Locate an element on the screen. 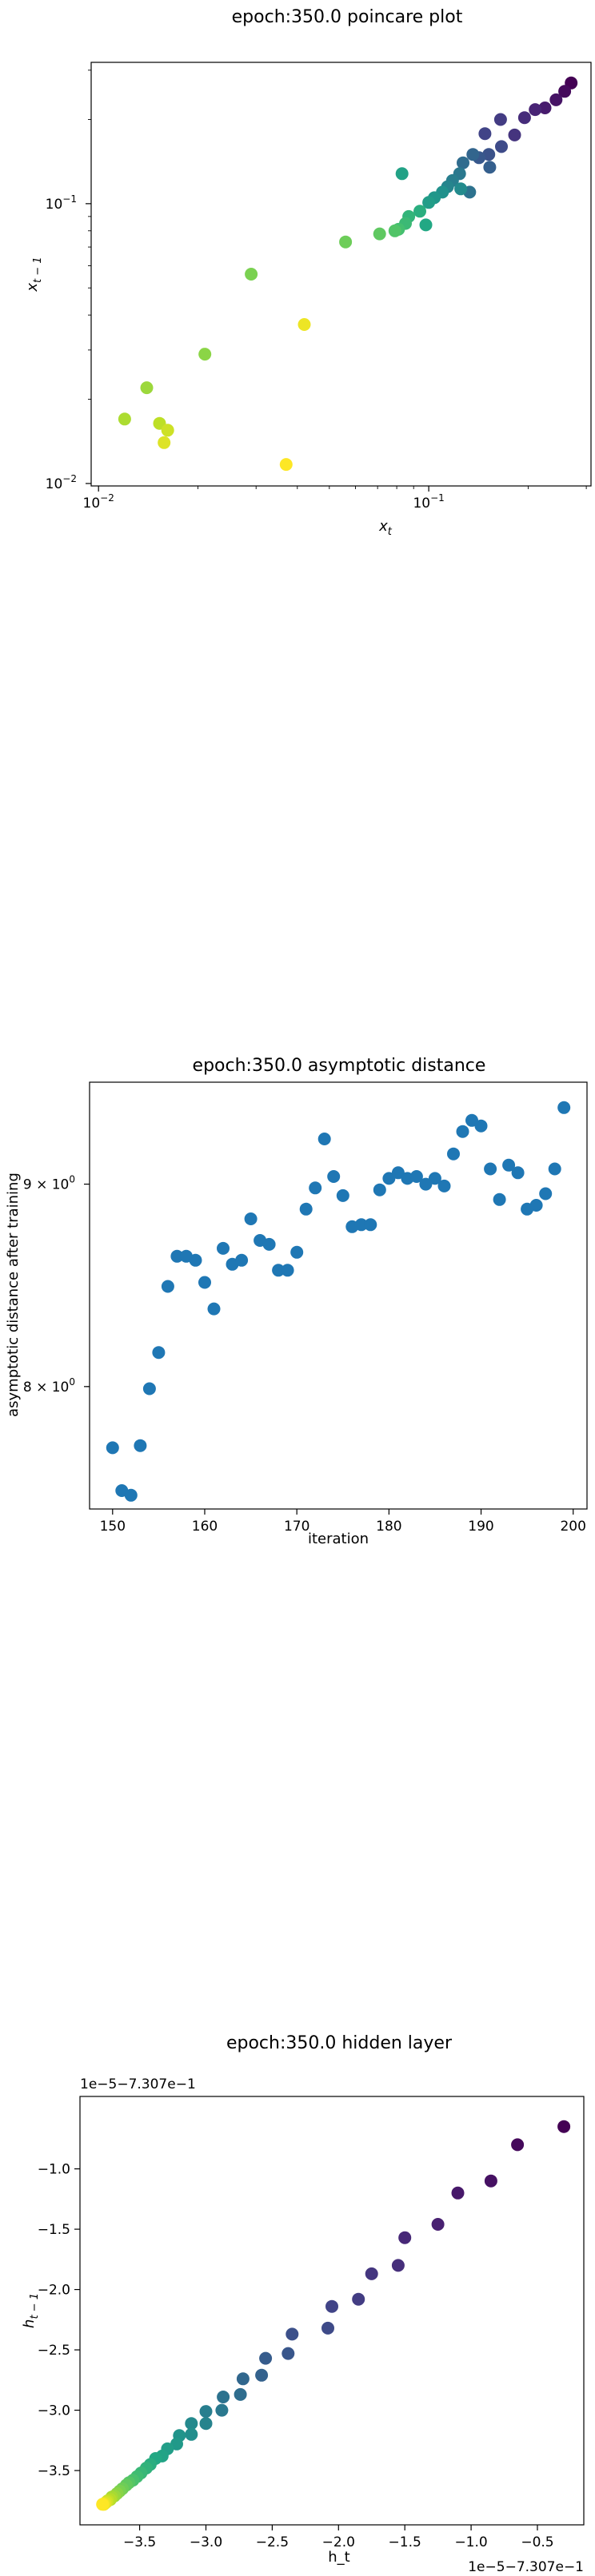 The height and width of the screenshot is (2576, 595). y-tick-label: 9 × 100 is located at coordinates (49, 1183).